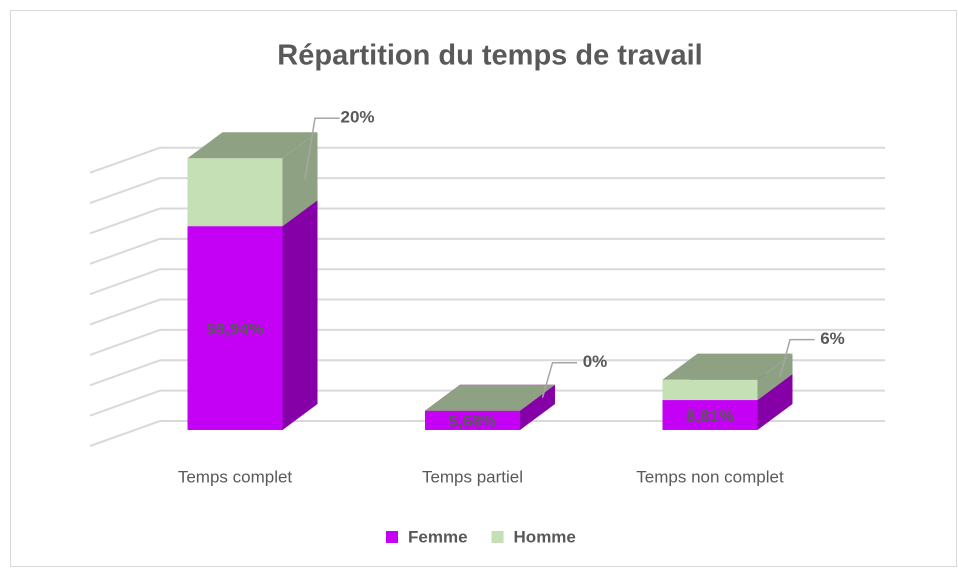 This screenshot has width=958, height=568. What do you see at coordinates (710, 476) in the screenshot?
I see `x-tick-label: Temps non complet` at bounding box center [710, 476].